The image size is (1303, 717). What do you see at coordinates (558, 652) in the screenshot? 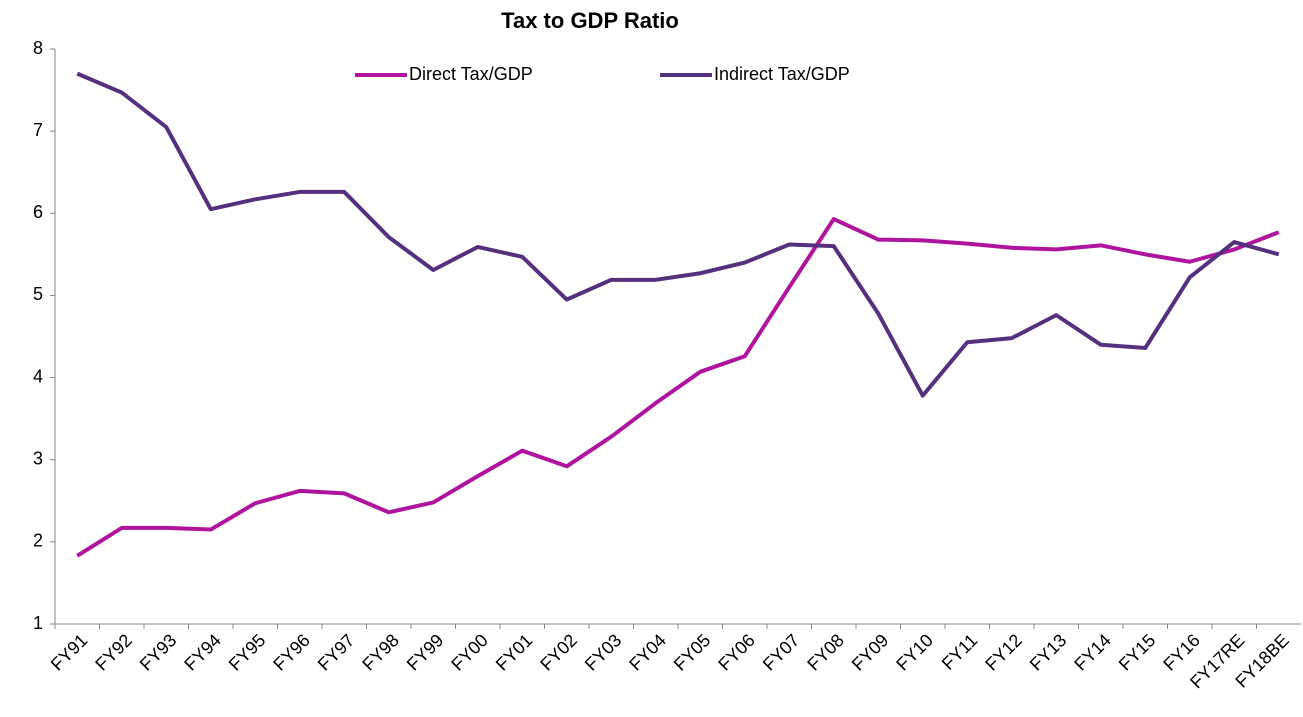
I see `x-tick-label: FY02` at bounding box center [558, 652].